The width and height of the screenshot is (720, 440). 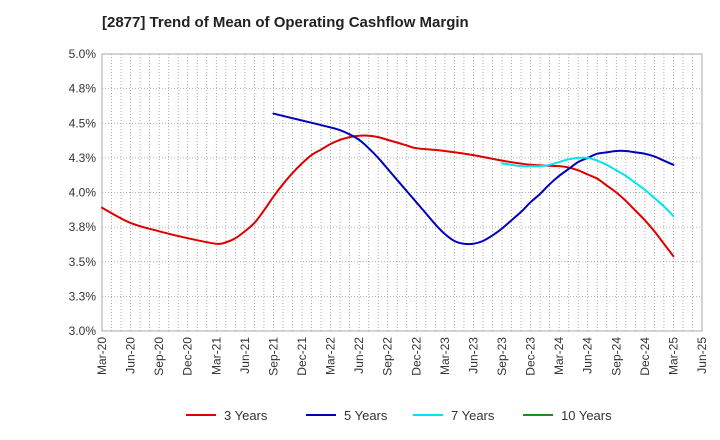 I want to click on y-tick-label: 5.0%, so click(x=83, y=54).